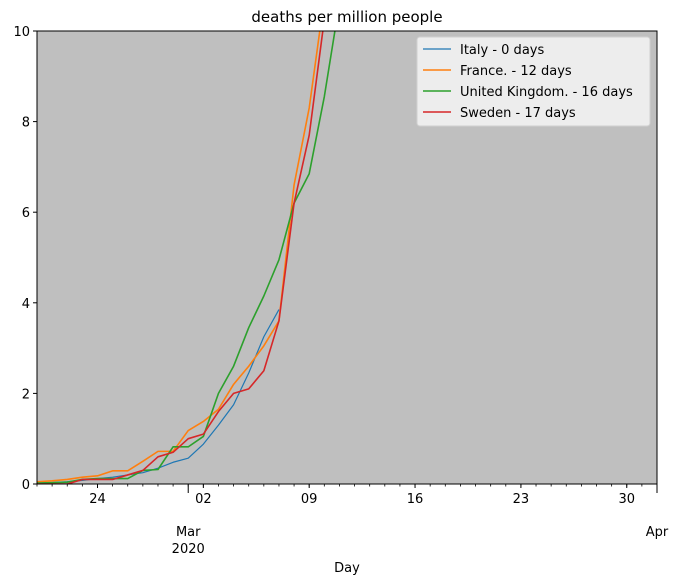  Describe the element at coordinates (626, 499) in the screenshot. I see `x-tick-label: 30` at that location.